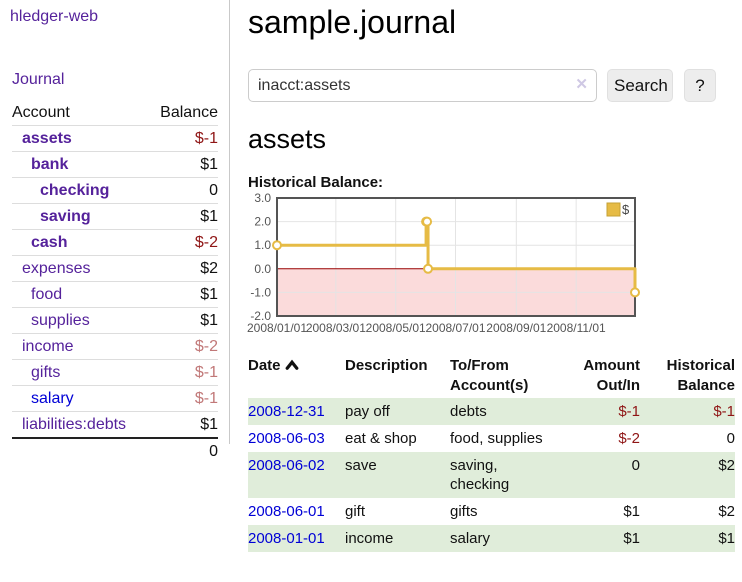 This screenshot has width=742, height=582. What do you see at coordinates (115, 398) in the screenshot?
I see `account-row: salary $-1` at bounding box center [115, 398].